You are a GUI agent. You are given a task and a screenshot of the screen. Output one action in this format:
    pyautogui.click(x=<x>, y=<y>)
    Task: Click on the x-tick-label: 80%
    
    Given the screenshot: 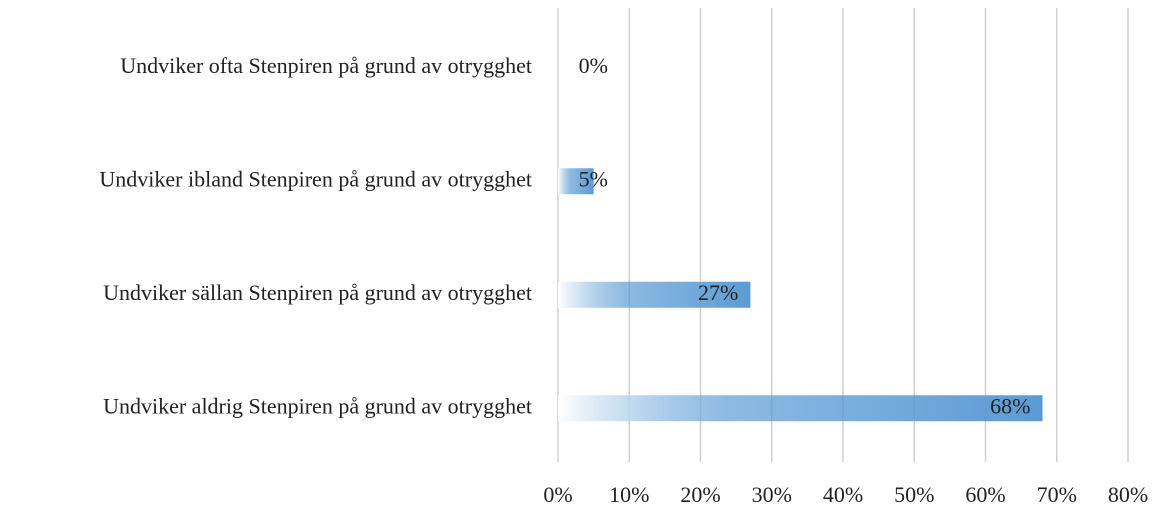 What is the action you would take?
    pyautogui.click(x=1128, y=494)
    